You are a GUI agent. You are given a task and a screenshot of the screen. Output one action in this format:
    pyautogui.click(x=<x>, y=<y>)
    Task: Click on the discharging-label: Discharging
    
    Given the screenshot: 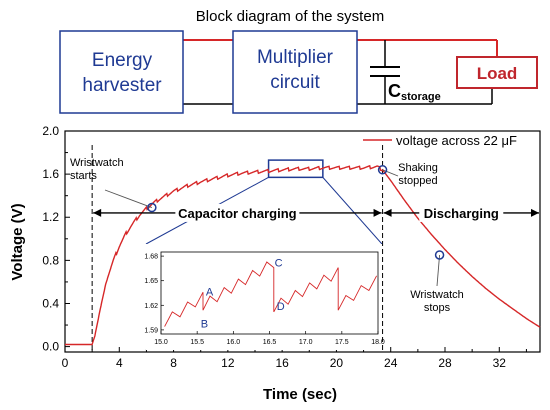 What is the action you would take?
    pyautogui.click(x=461, y=213)
    